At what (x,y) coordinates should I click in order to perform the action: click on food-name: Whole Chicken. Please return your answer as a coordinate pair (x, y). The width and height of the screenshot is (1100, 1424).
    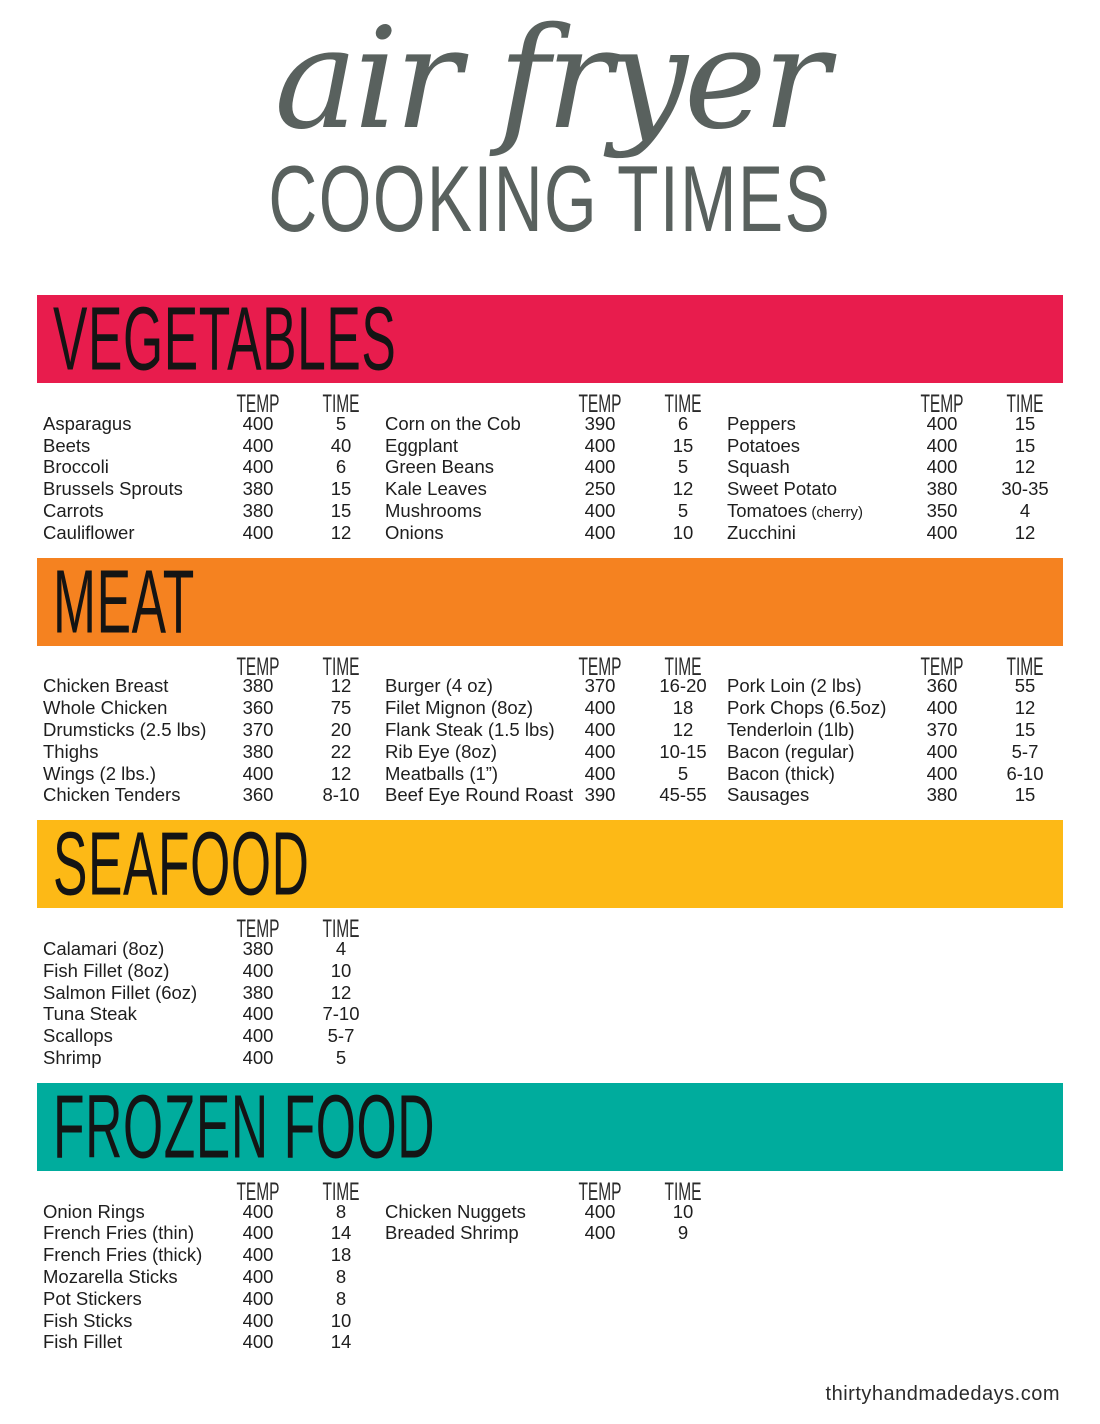
    Looking at the image, I should click on (105, 708).